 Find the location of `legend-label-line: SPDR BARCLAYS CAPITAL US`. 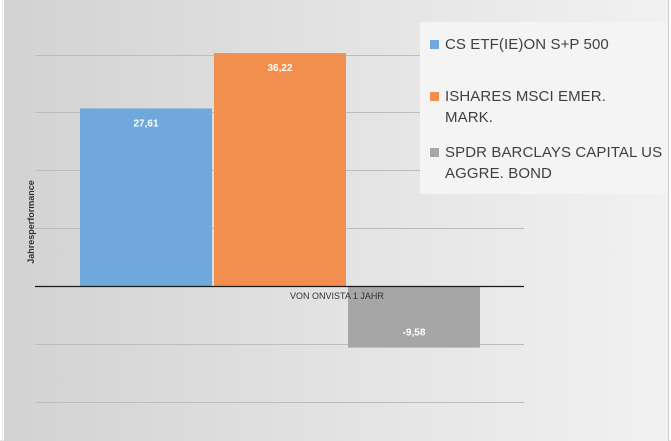

legend-label-line: SPDR BARCLAYS CAPITAL US is located at coordinates (554, 152).